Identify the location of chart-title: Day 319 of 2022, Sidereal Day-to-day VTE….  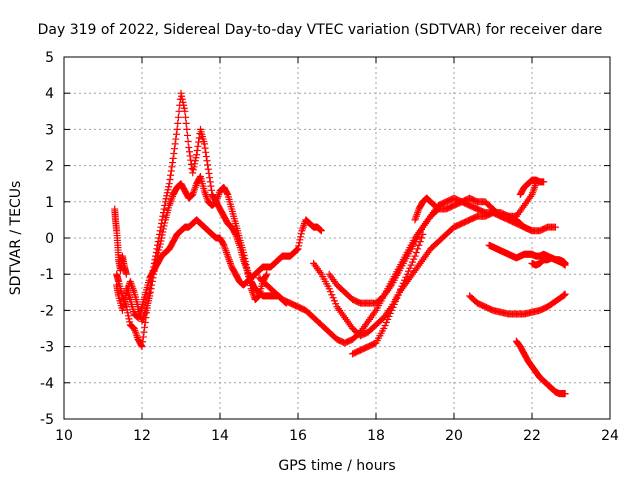
(320, 30).